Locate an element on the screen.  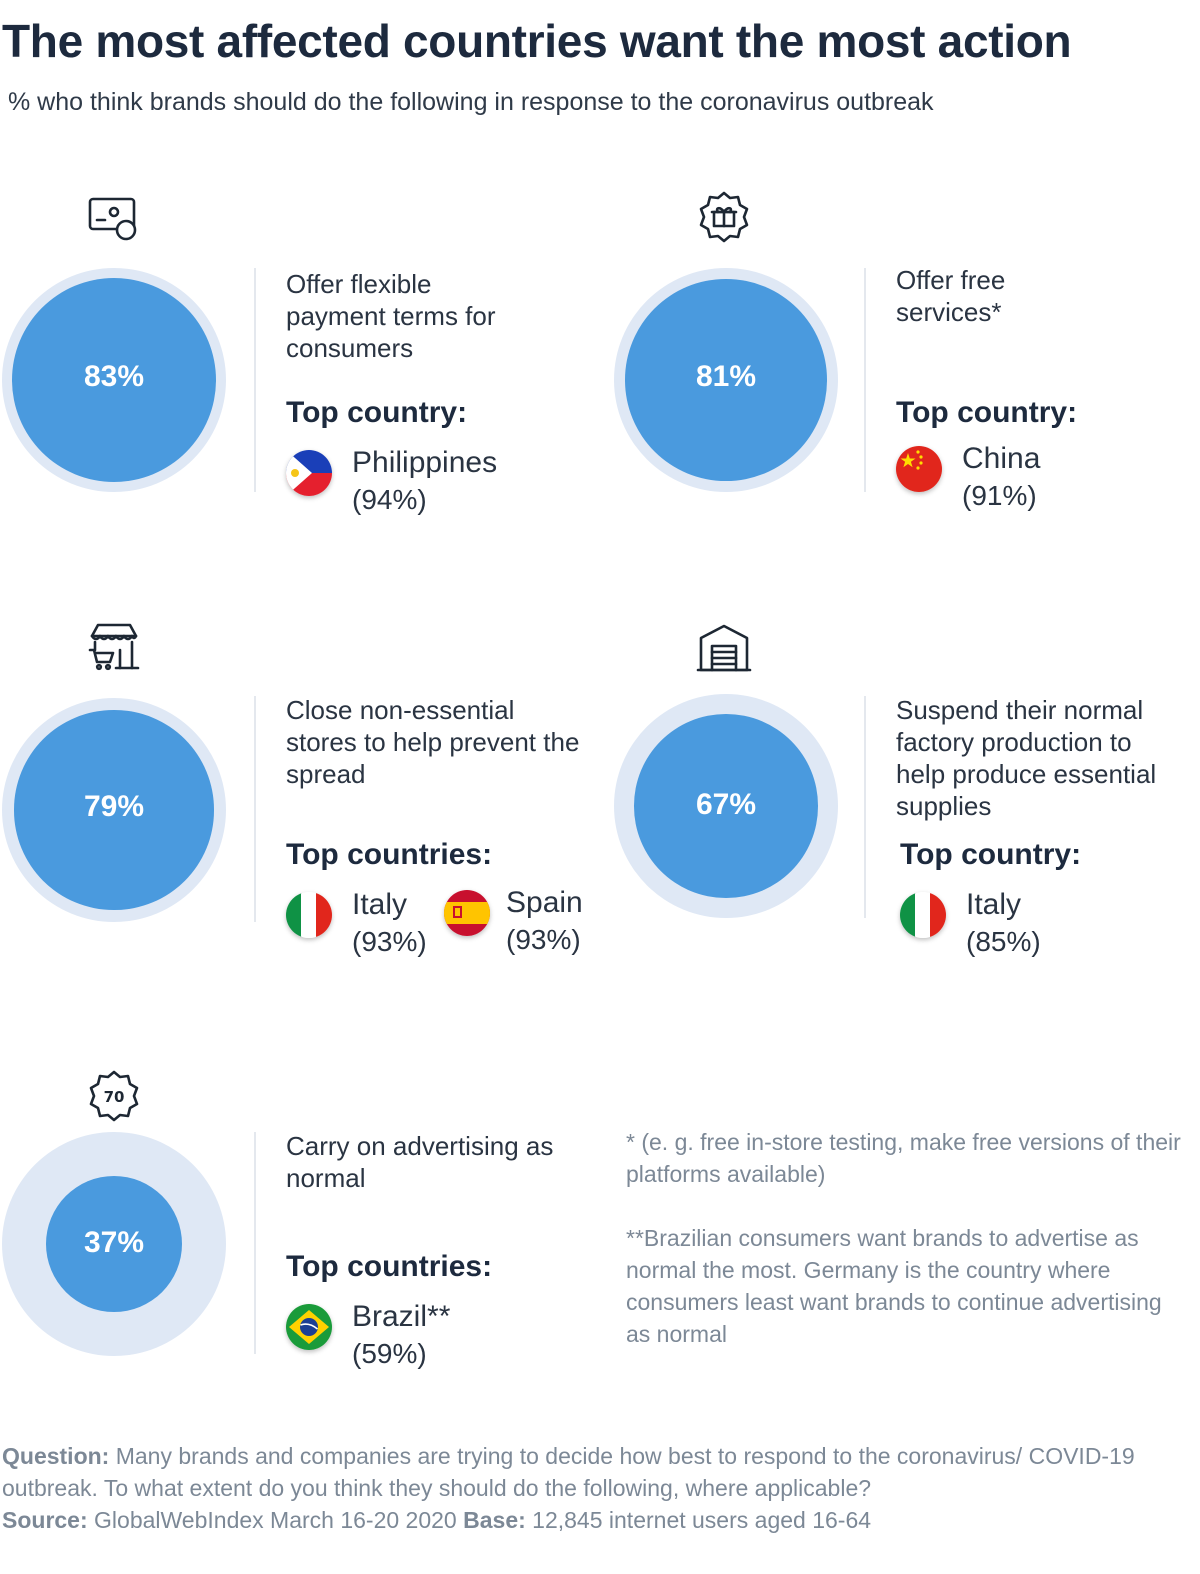
svg-text: 70 is located at coordinates (114, 1097).